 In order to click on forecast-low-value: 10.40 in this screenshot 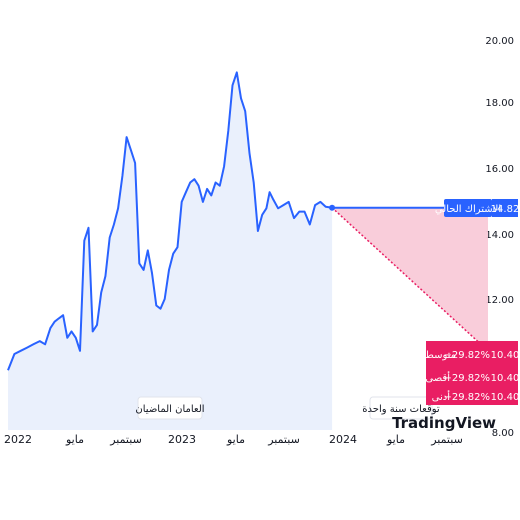, I will do `click(505, 397)`.